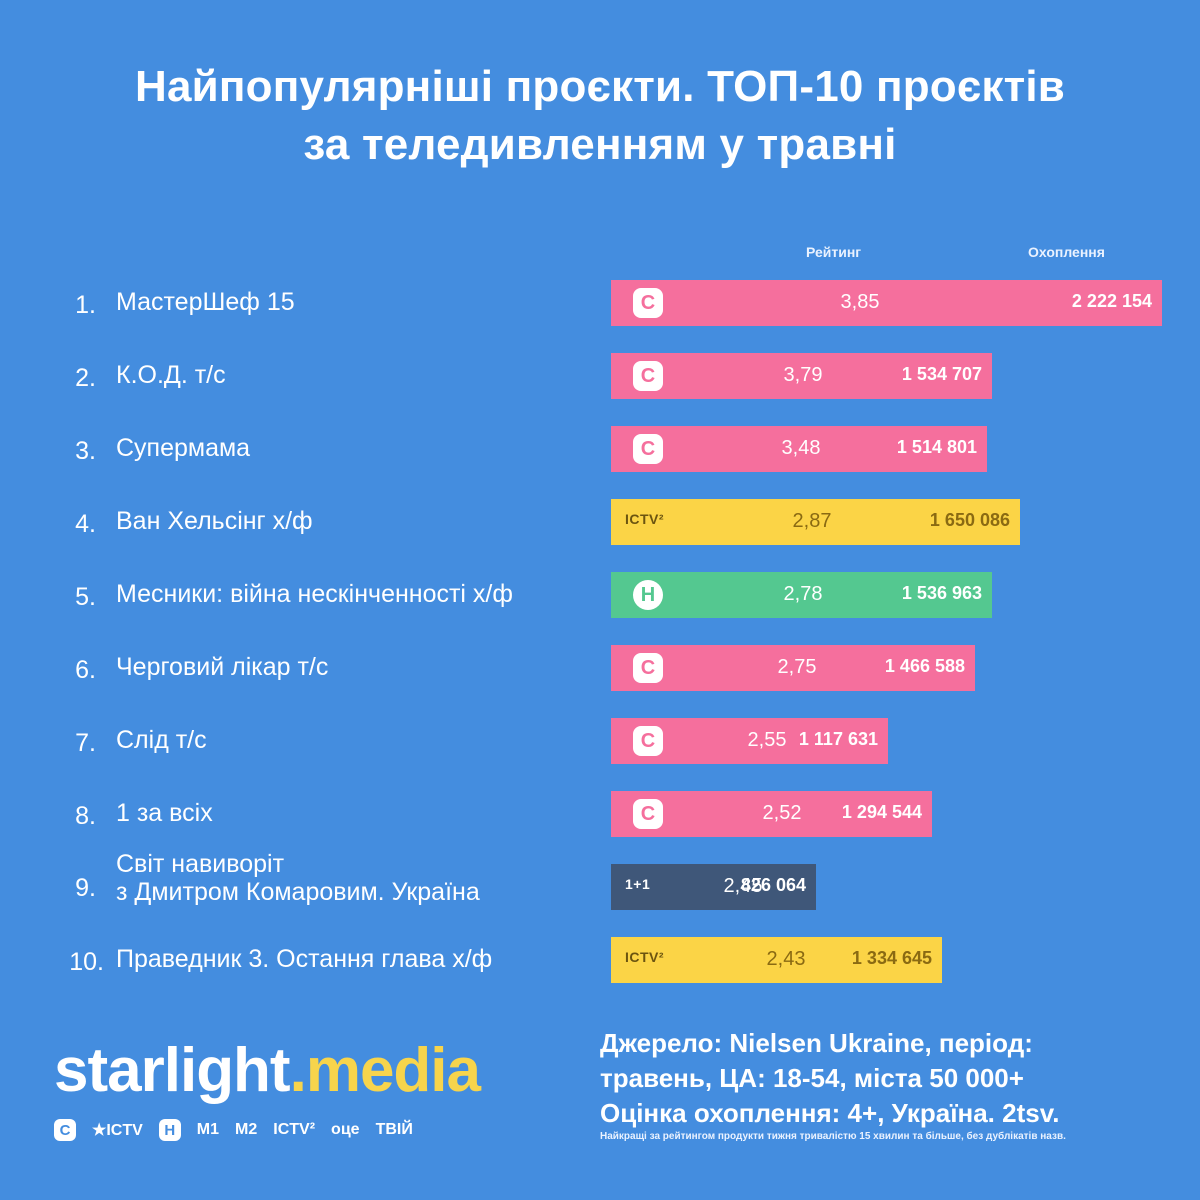 The image size is (1200, 1200). Describe the element at coordinates (816, 1043) in the screenshot. I see `source-line-1: Джерело: Nielsen Ukraine, період:` at that location.